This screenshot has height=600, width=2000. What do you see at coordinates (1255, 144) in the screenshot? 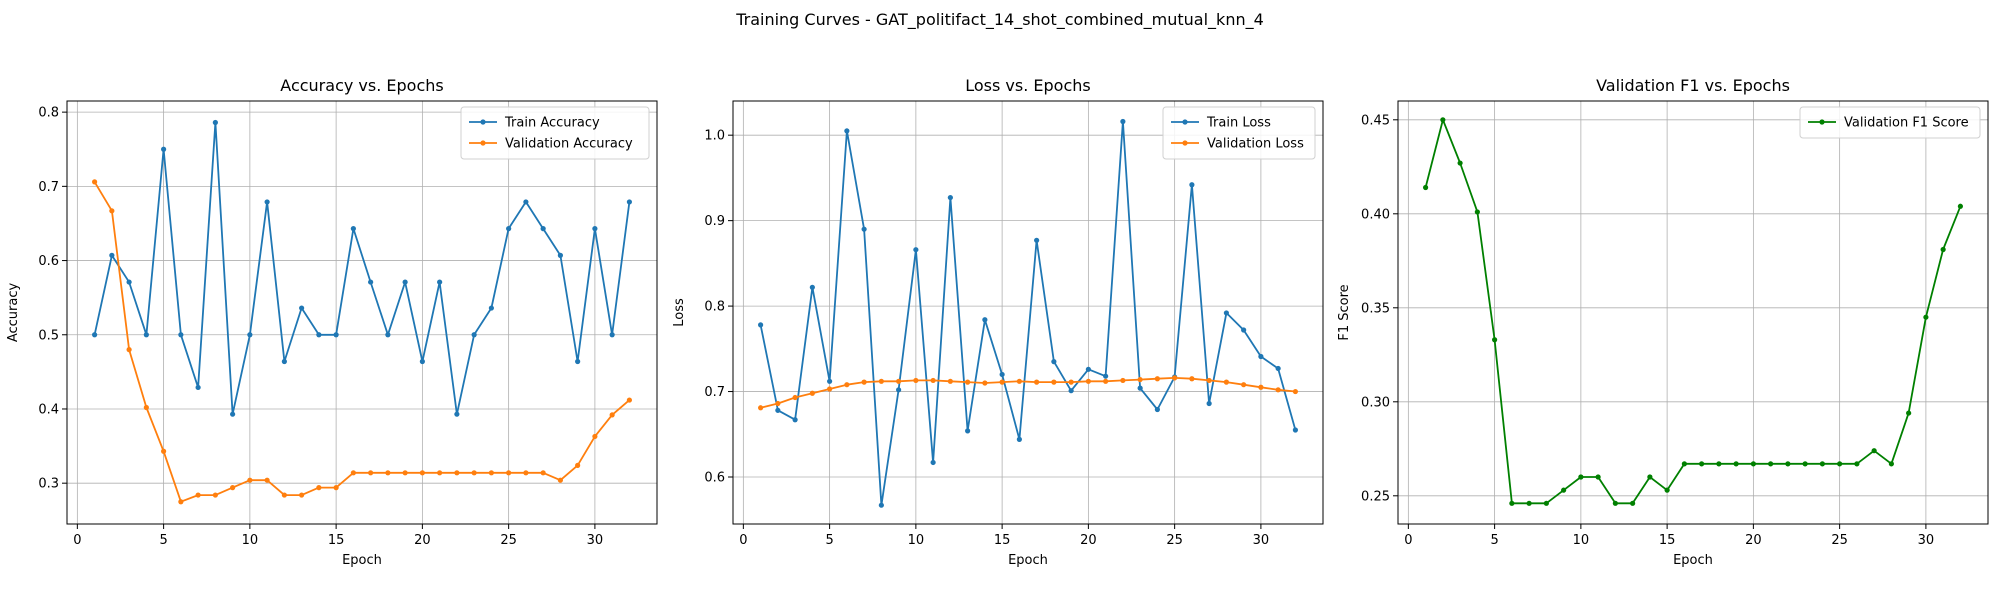
I see `legend-label: Validation Loss` at bounding box center [1255, 144].